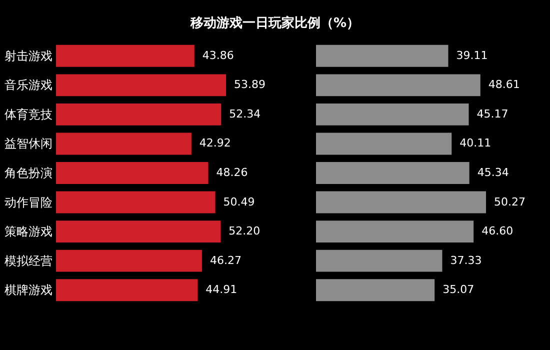 The height and width of the screenshot is (350, 550). I want to click on data-label: 46.27, so click(226, 260).